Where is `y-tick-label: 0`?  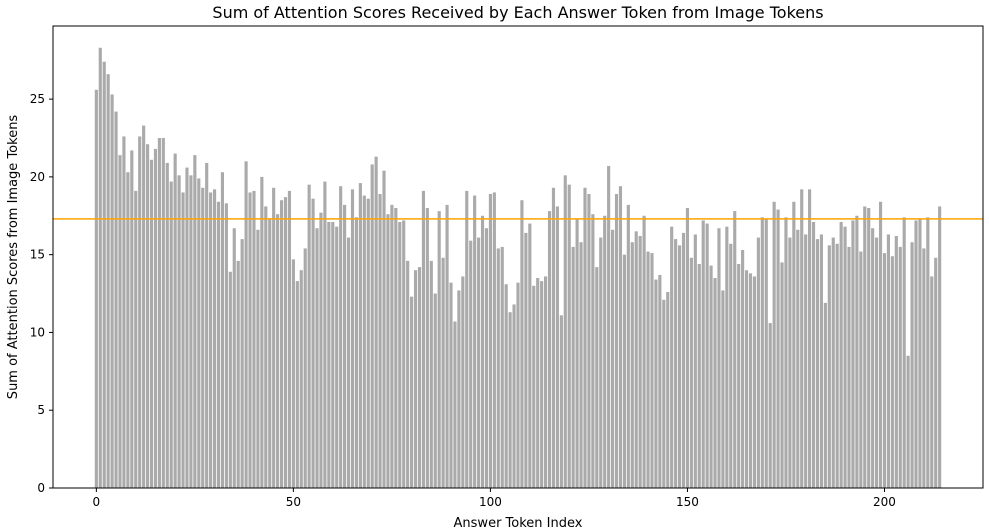 y-tick-label: 0 is located at coordinates (41, 488).